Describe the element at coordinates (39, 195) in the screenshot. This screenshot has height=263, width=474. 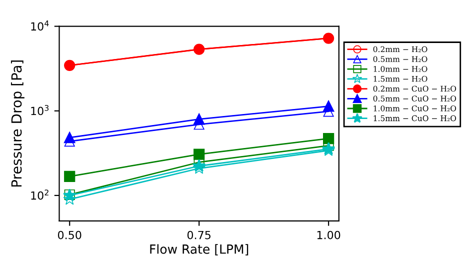
I see `y-tick-label: 10$^{2}$` at that location.